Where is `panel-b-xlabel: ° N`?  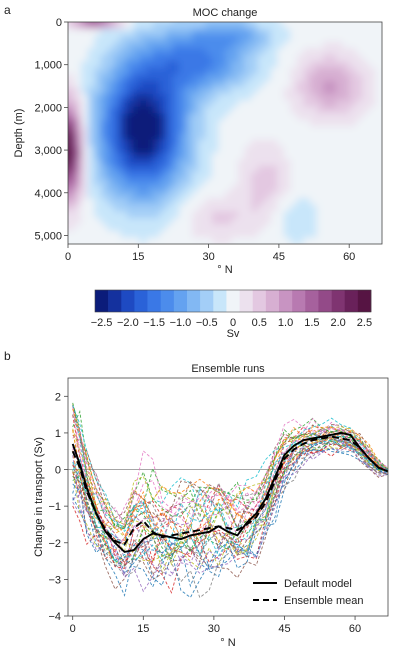 panel-b-xlabel: ° N is located at coordinates (227, 643).